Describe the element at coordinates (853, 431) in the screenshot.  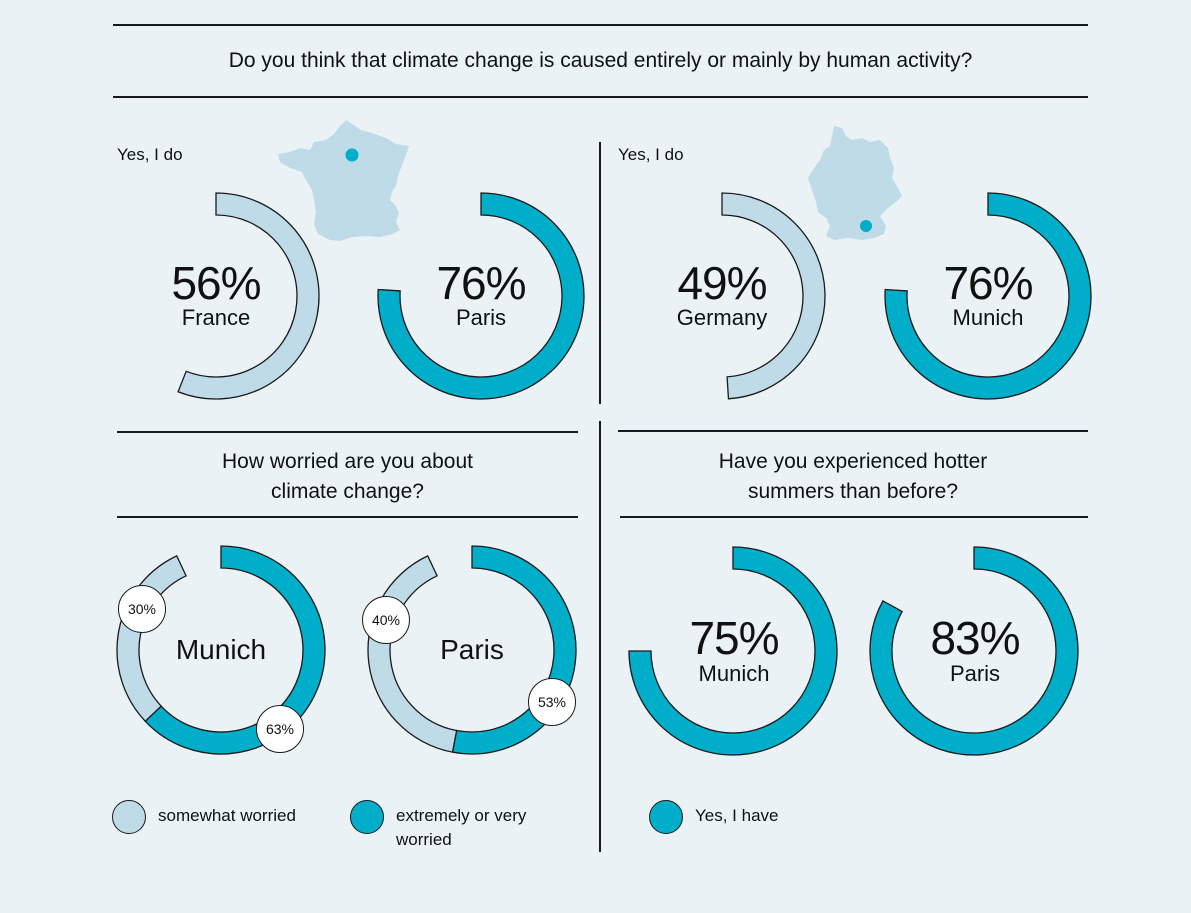
I see `divider-q3-top` at that location.